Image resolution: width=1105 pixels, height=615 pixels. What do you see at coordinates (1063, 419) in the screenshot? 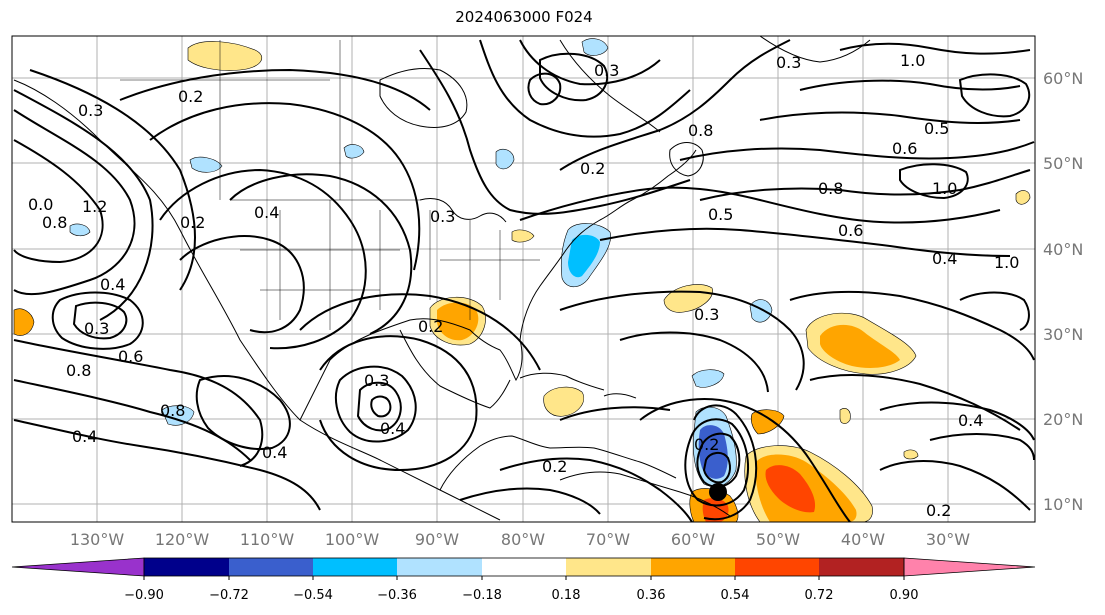
I see `lat-label: 20°N` at bounding box center [1063, 419].